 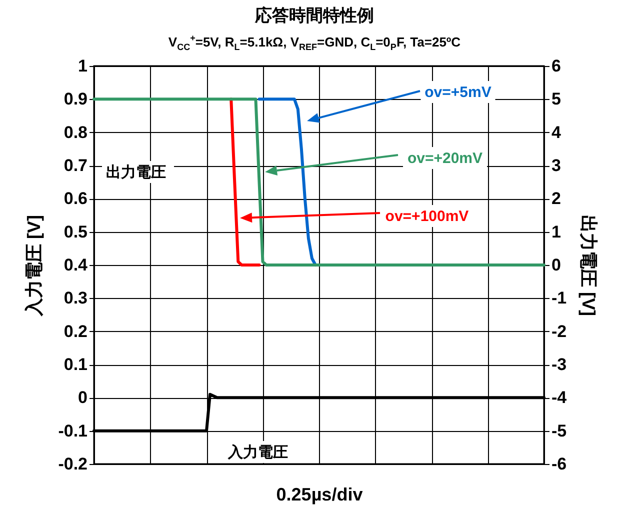 I want to click on y2-tick-label: -6, so click(x=559, y=464).